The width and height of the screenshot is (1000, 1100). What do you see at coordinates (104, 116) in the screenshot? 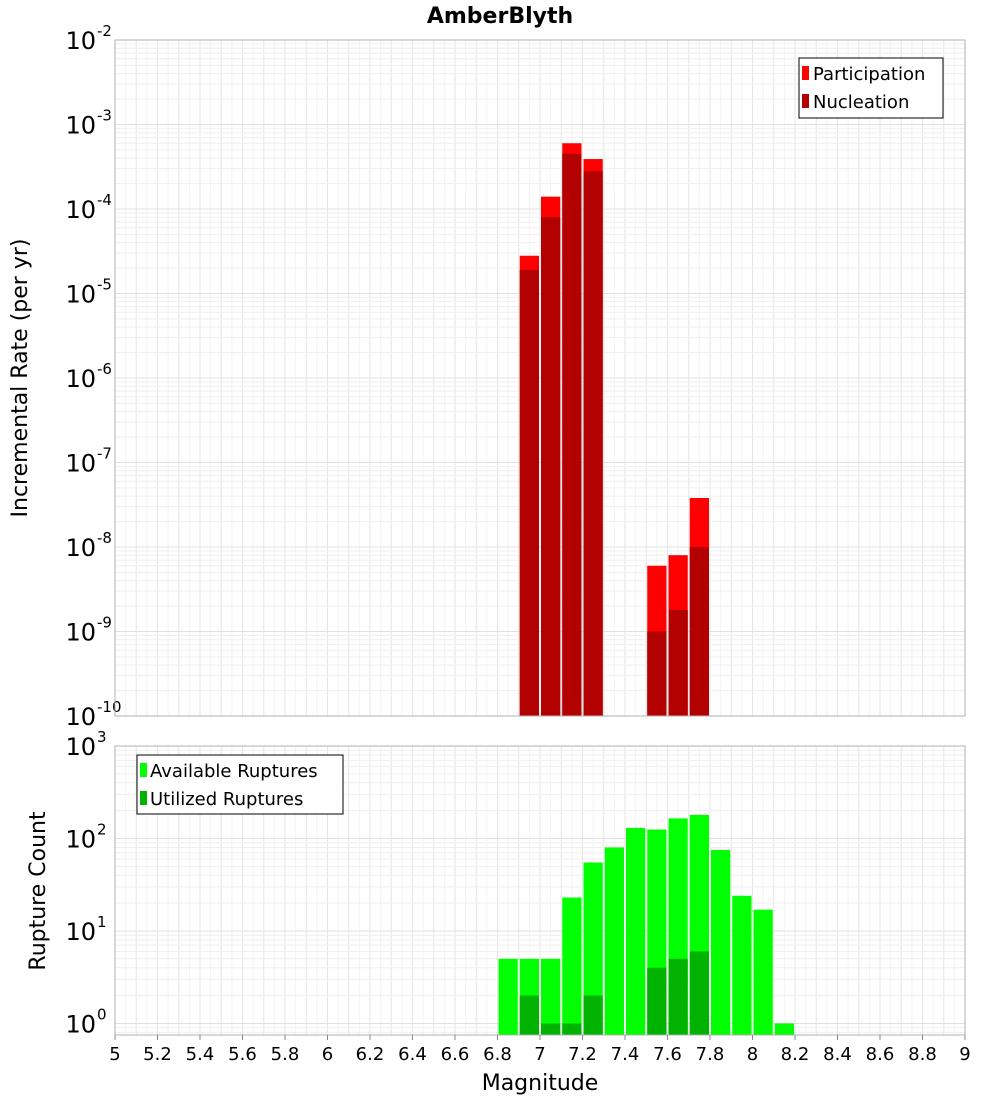
I see `y-tick-exponent: -3` at bounding box center [104, 116].